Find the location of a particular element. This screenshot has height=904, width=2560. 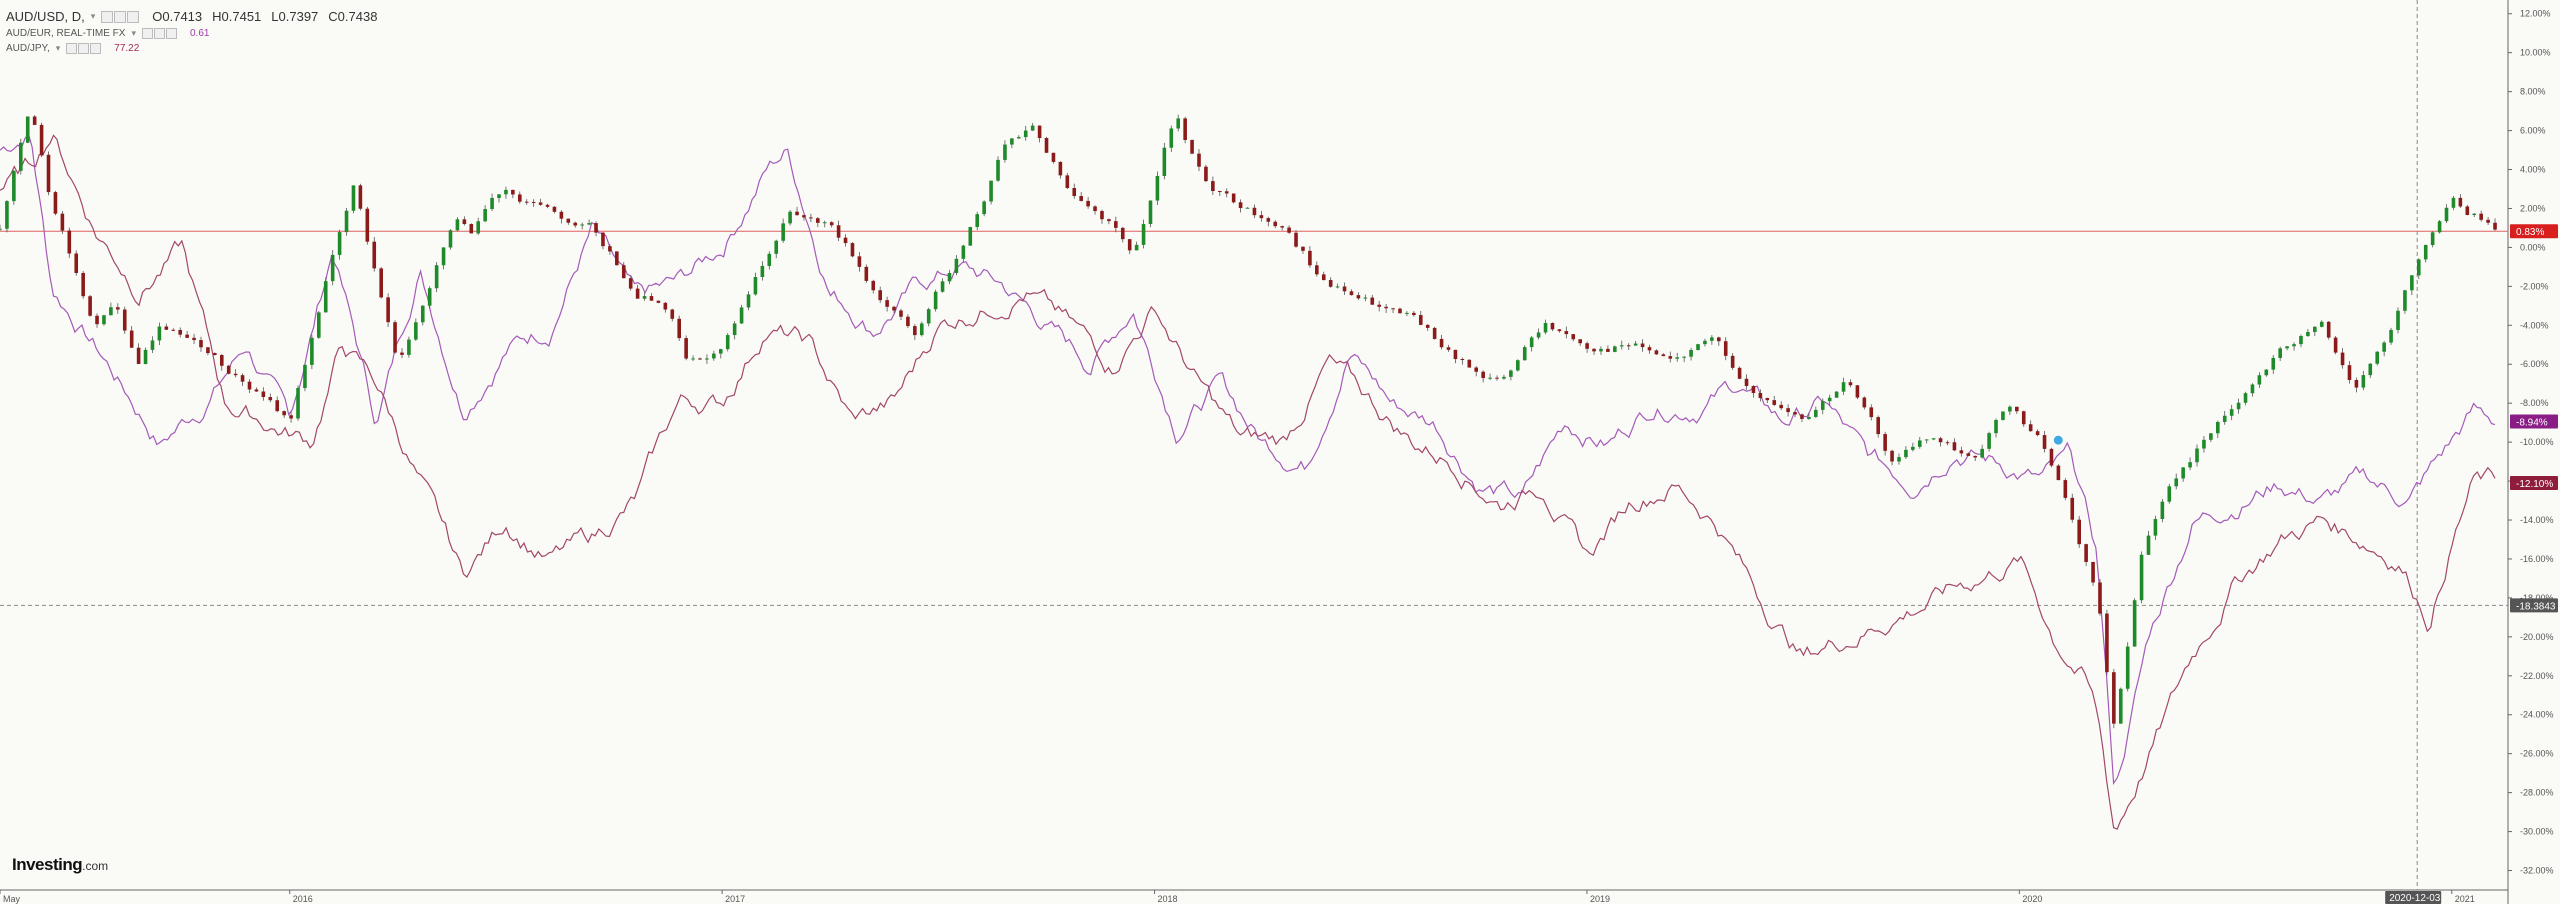

price-badge-label: 0.83% is located at coordinates (2530, 232).